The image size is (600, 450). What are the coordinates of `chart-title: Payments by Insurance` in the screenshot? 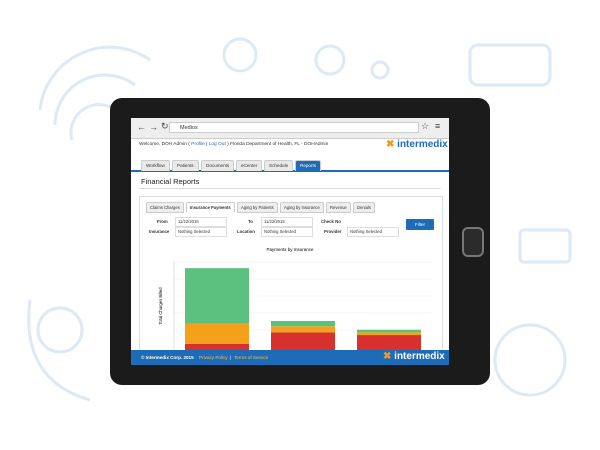 It's located at (290, 249).